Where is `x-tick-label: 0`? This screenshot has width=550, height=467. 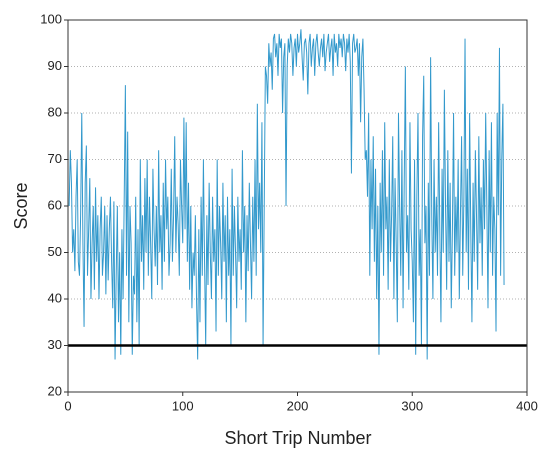 x-tick-label: 0 is located at coordinates (67, 405).